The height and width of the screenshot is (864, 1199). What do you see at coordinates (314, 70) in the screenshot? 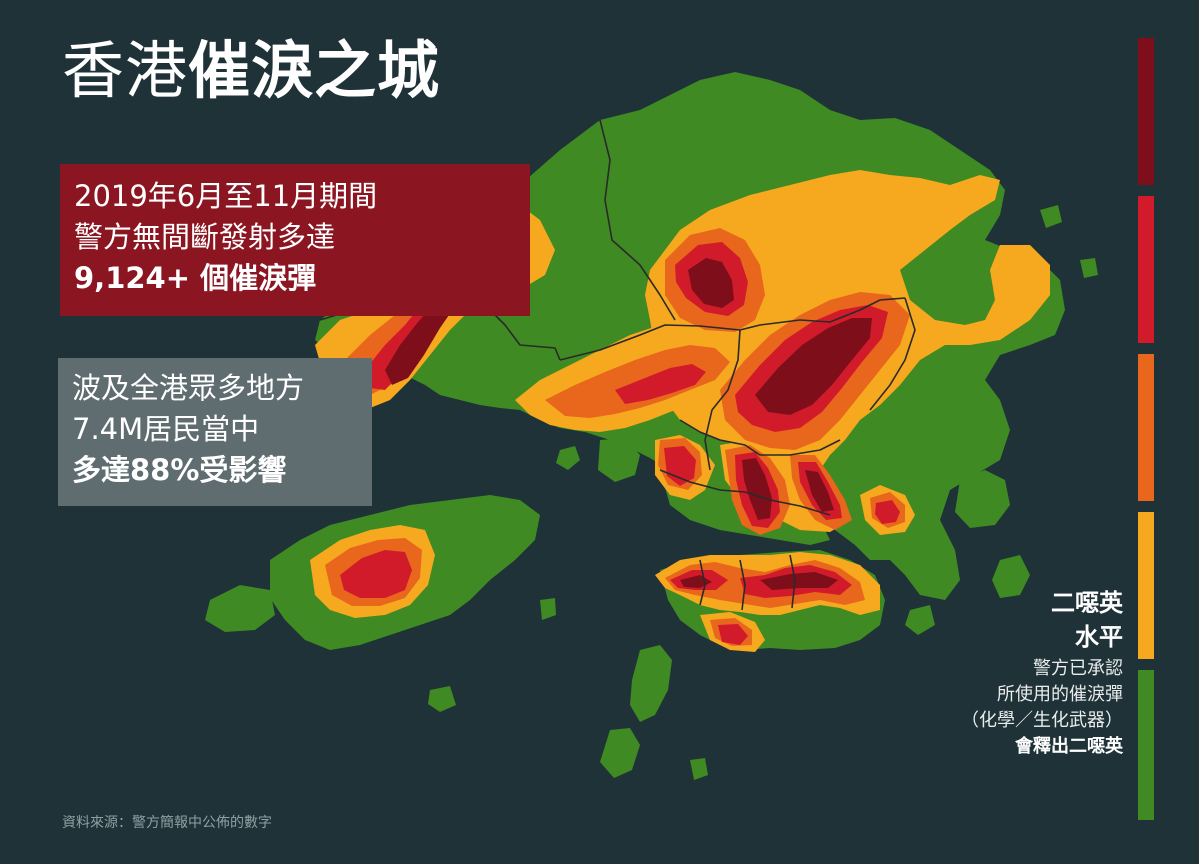
I see `title-bold: 催淚之城` at bounding box center [314, 70].